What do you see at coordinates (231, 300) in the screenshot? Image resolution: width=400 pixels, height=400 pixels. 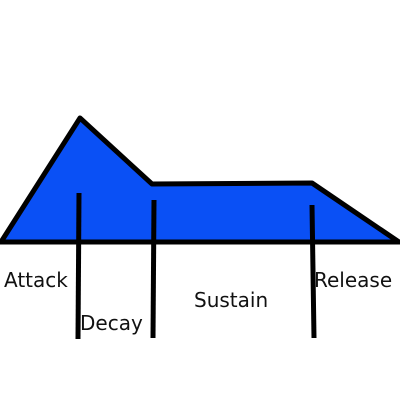 I see `sustain-label: Sustain` at bounding box center [231, 300].